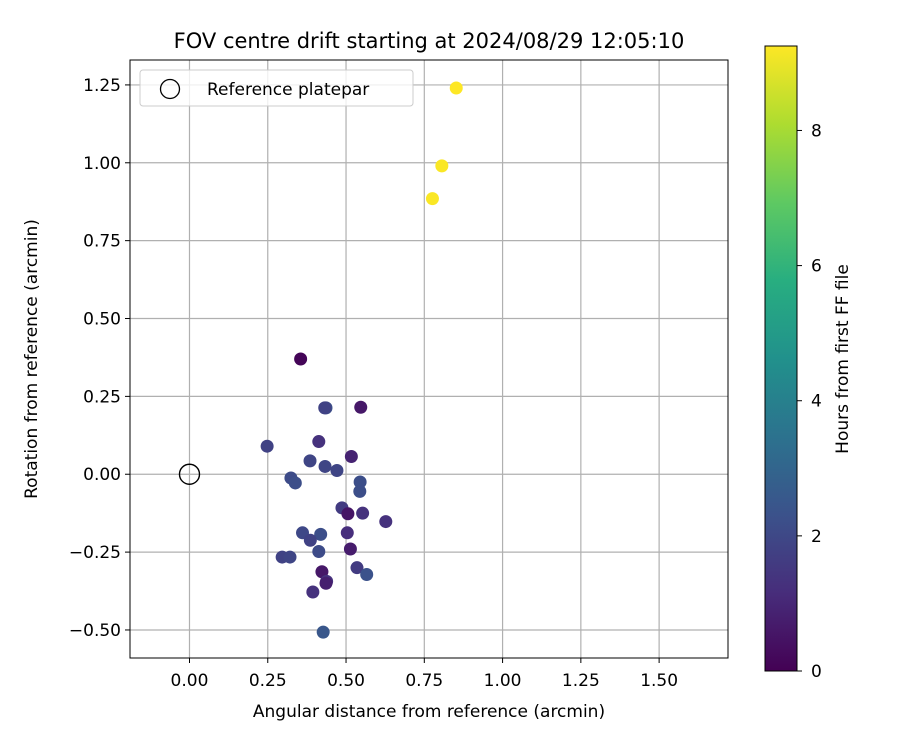 This screenshot has width=900, height=750. What do you see at coordinates (288, 90) in the screenshot?
I see `legend-label: Reference platepar` at bounding box center [288, 90].